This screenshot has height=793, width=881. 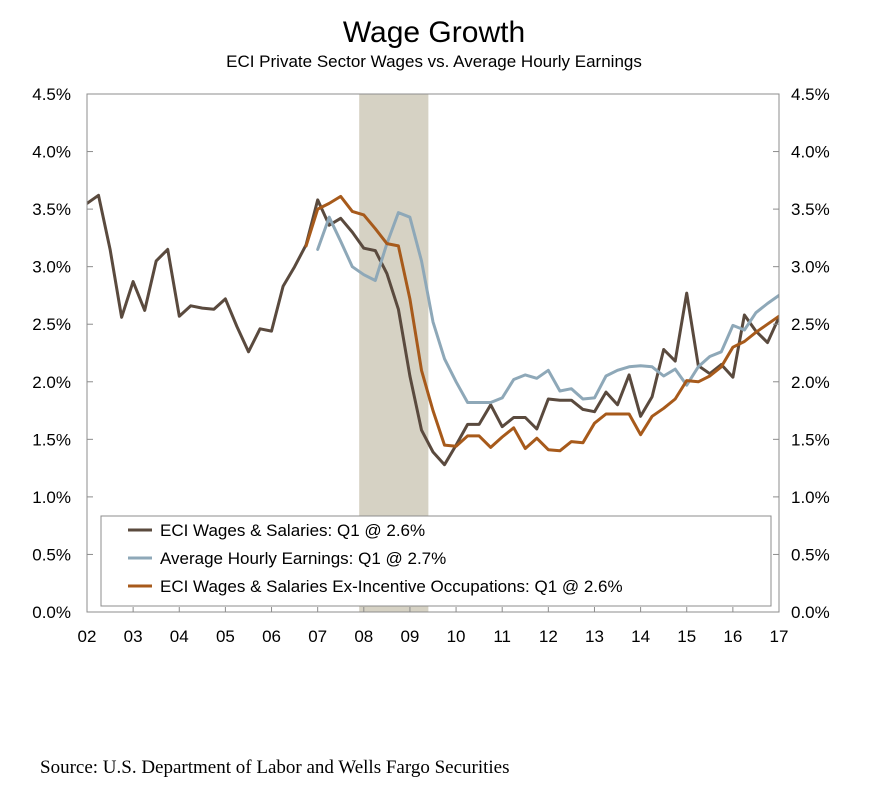 I want to click on y-tick-label-right: 4.0%, so click(x=810, y=152).